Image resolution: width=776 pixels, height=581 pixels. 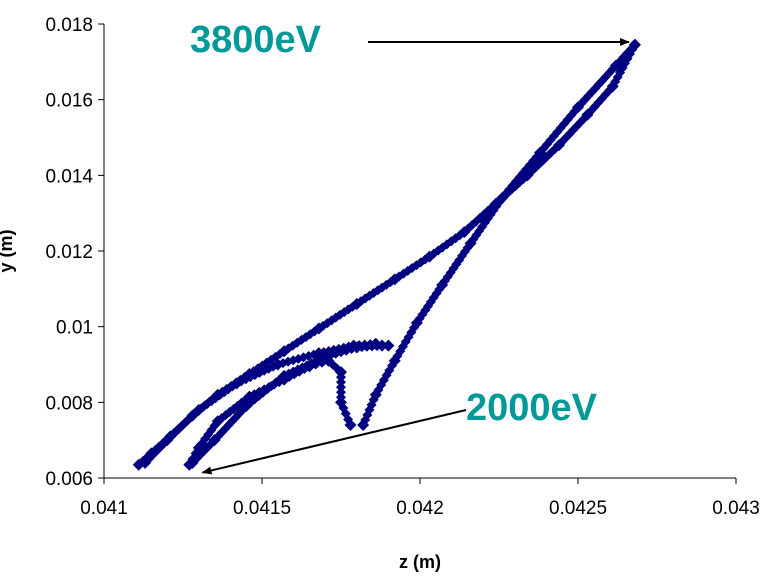 What do you see at coordinates (69, 25) in the screenshot?
I see `y-tick-label: 0.018` at bounding box center [69, 25].